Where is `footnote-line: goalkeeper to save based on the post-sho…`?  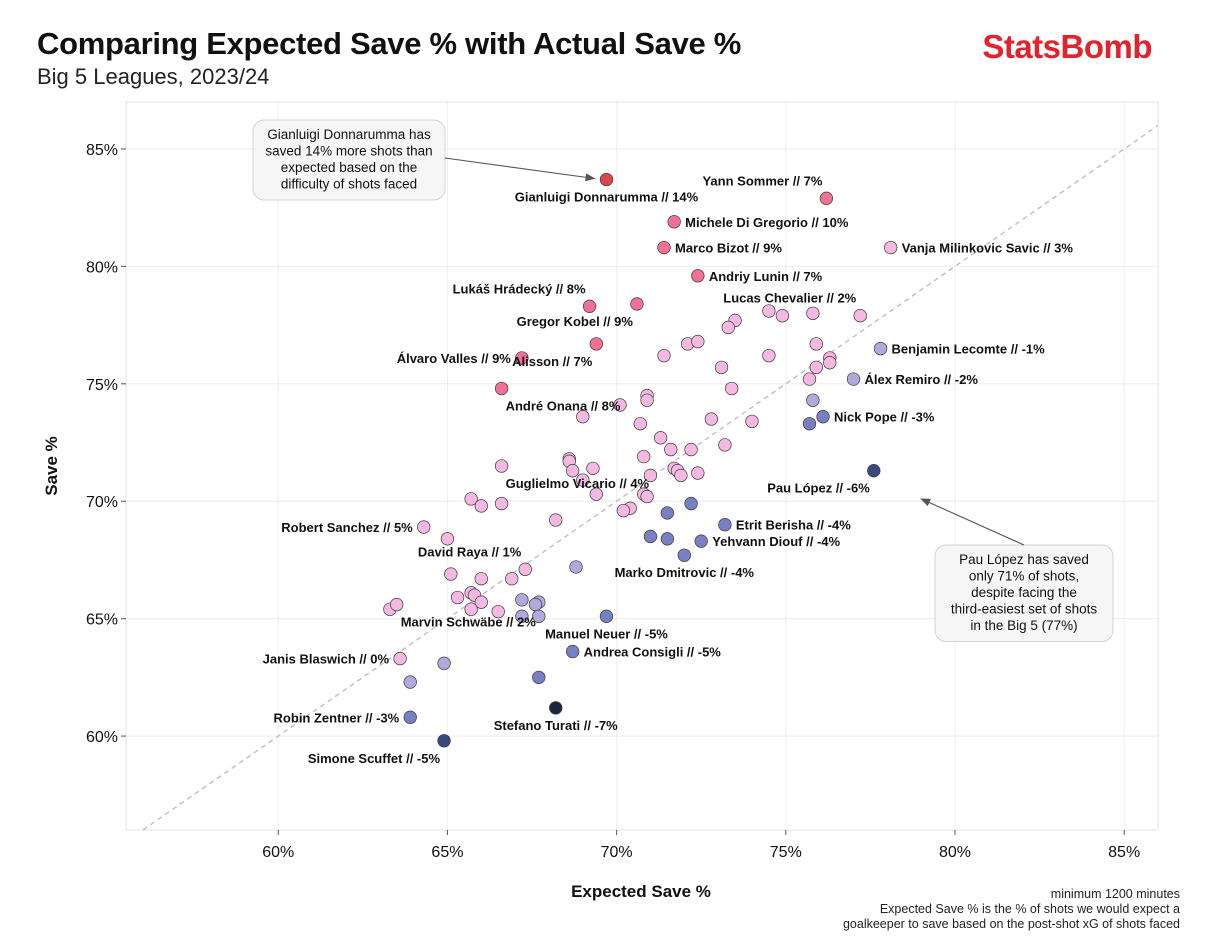 footnote-line: goalkeeper to save based on the post-sho… is located at coordinates (1011, 924).